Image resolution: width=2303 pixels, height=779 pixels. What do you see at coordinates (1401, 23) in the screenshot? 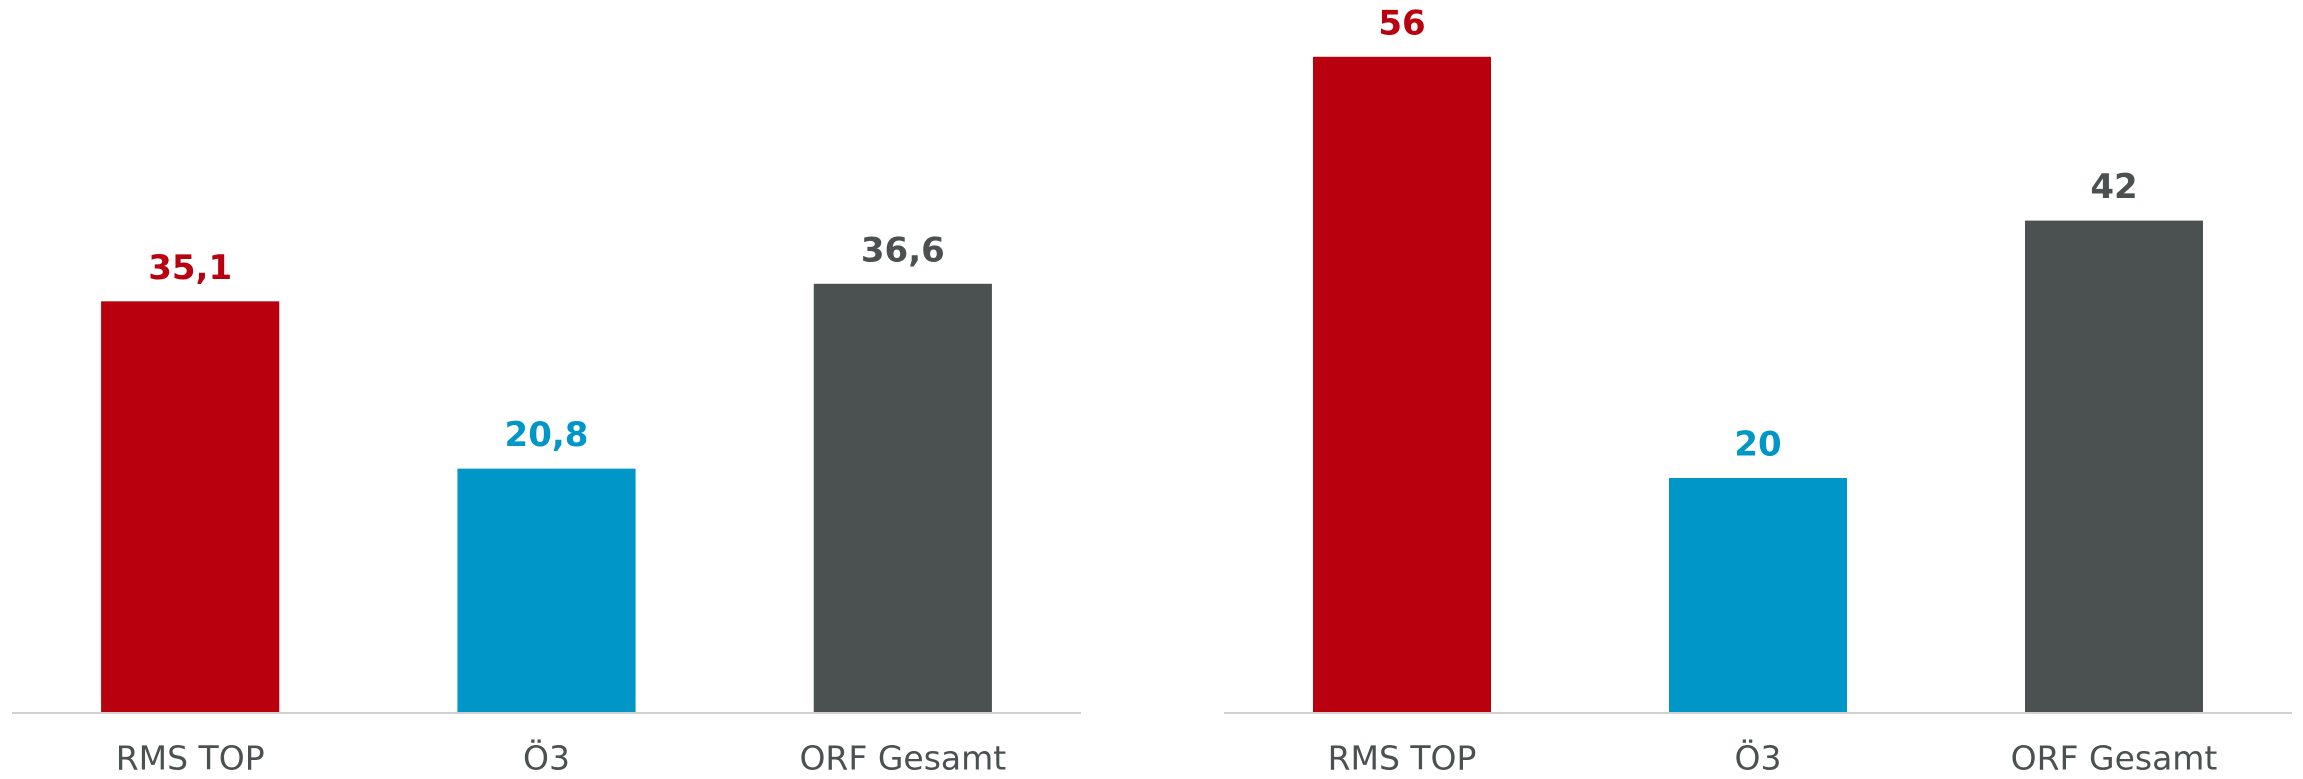
I see `value-label: 56` at bounding box center [1401, 23].